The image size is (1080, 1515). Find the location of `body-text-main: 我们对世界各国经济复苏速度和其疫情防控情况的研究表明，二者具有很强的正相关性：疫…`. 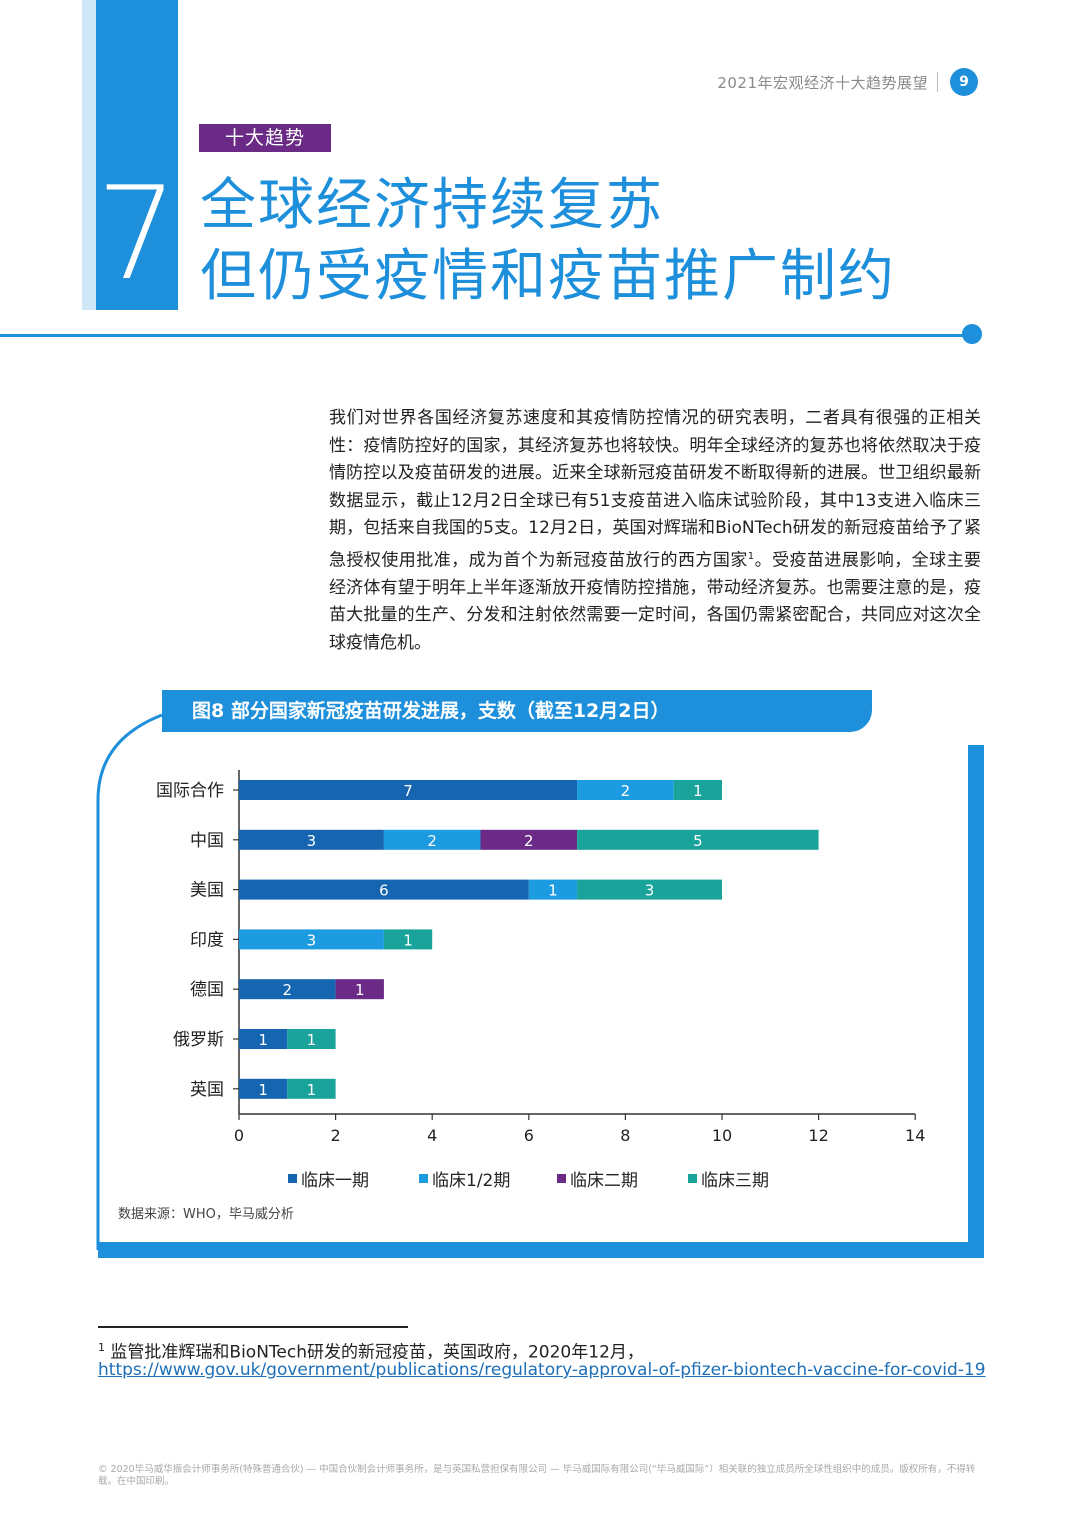

body-text-main: 我们对世界各国经济复苏速度和其疫情防控情况的研究表明，二者具有很强的正相关性：疫… is located at coordinates (655, 489).